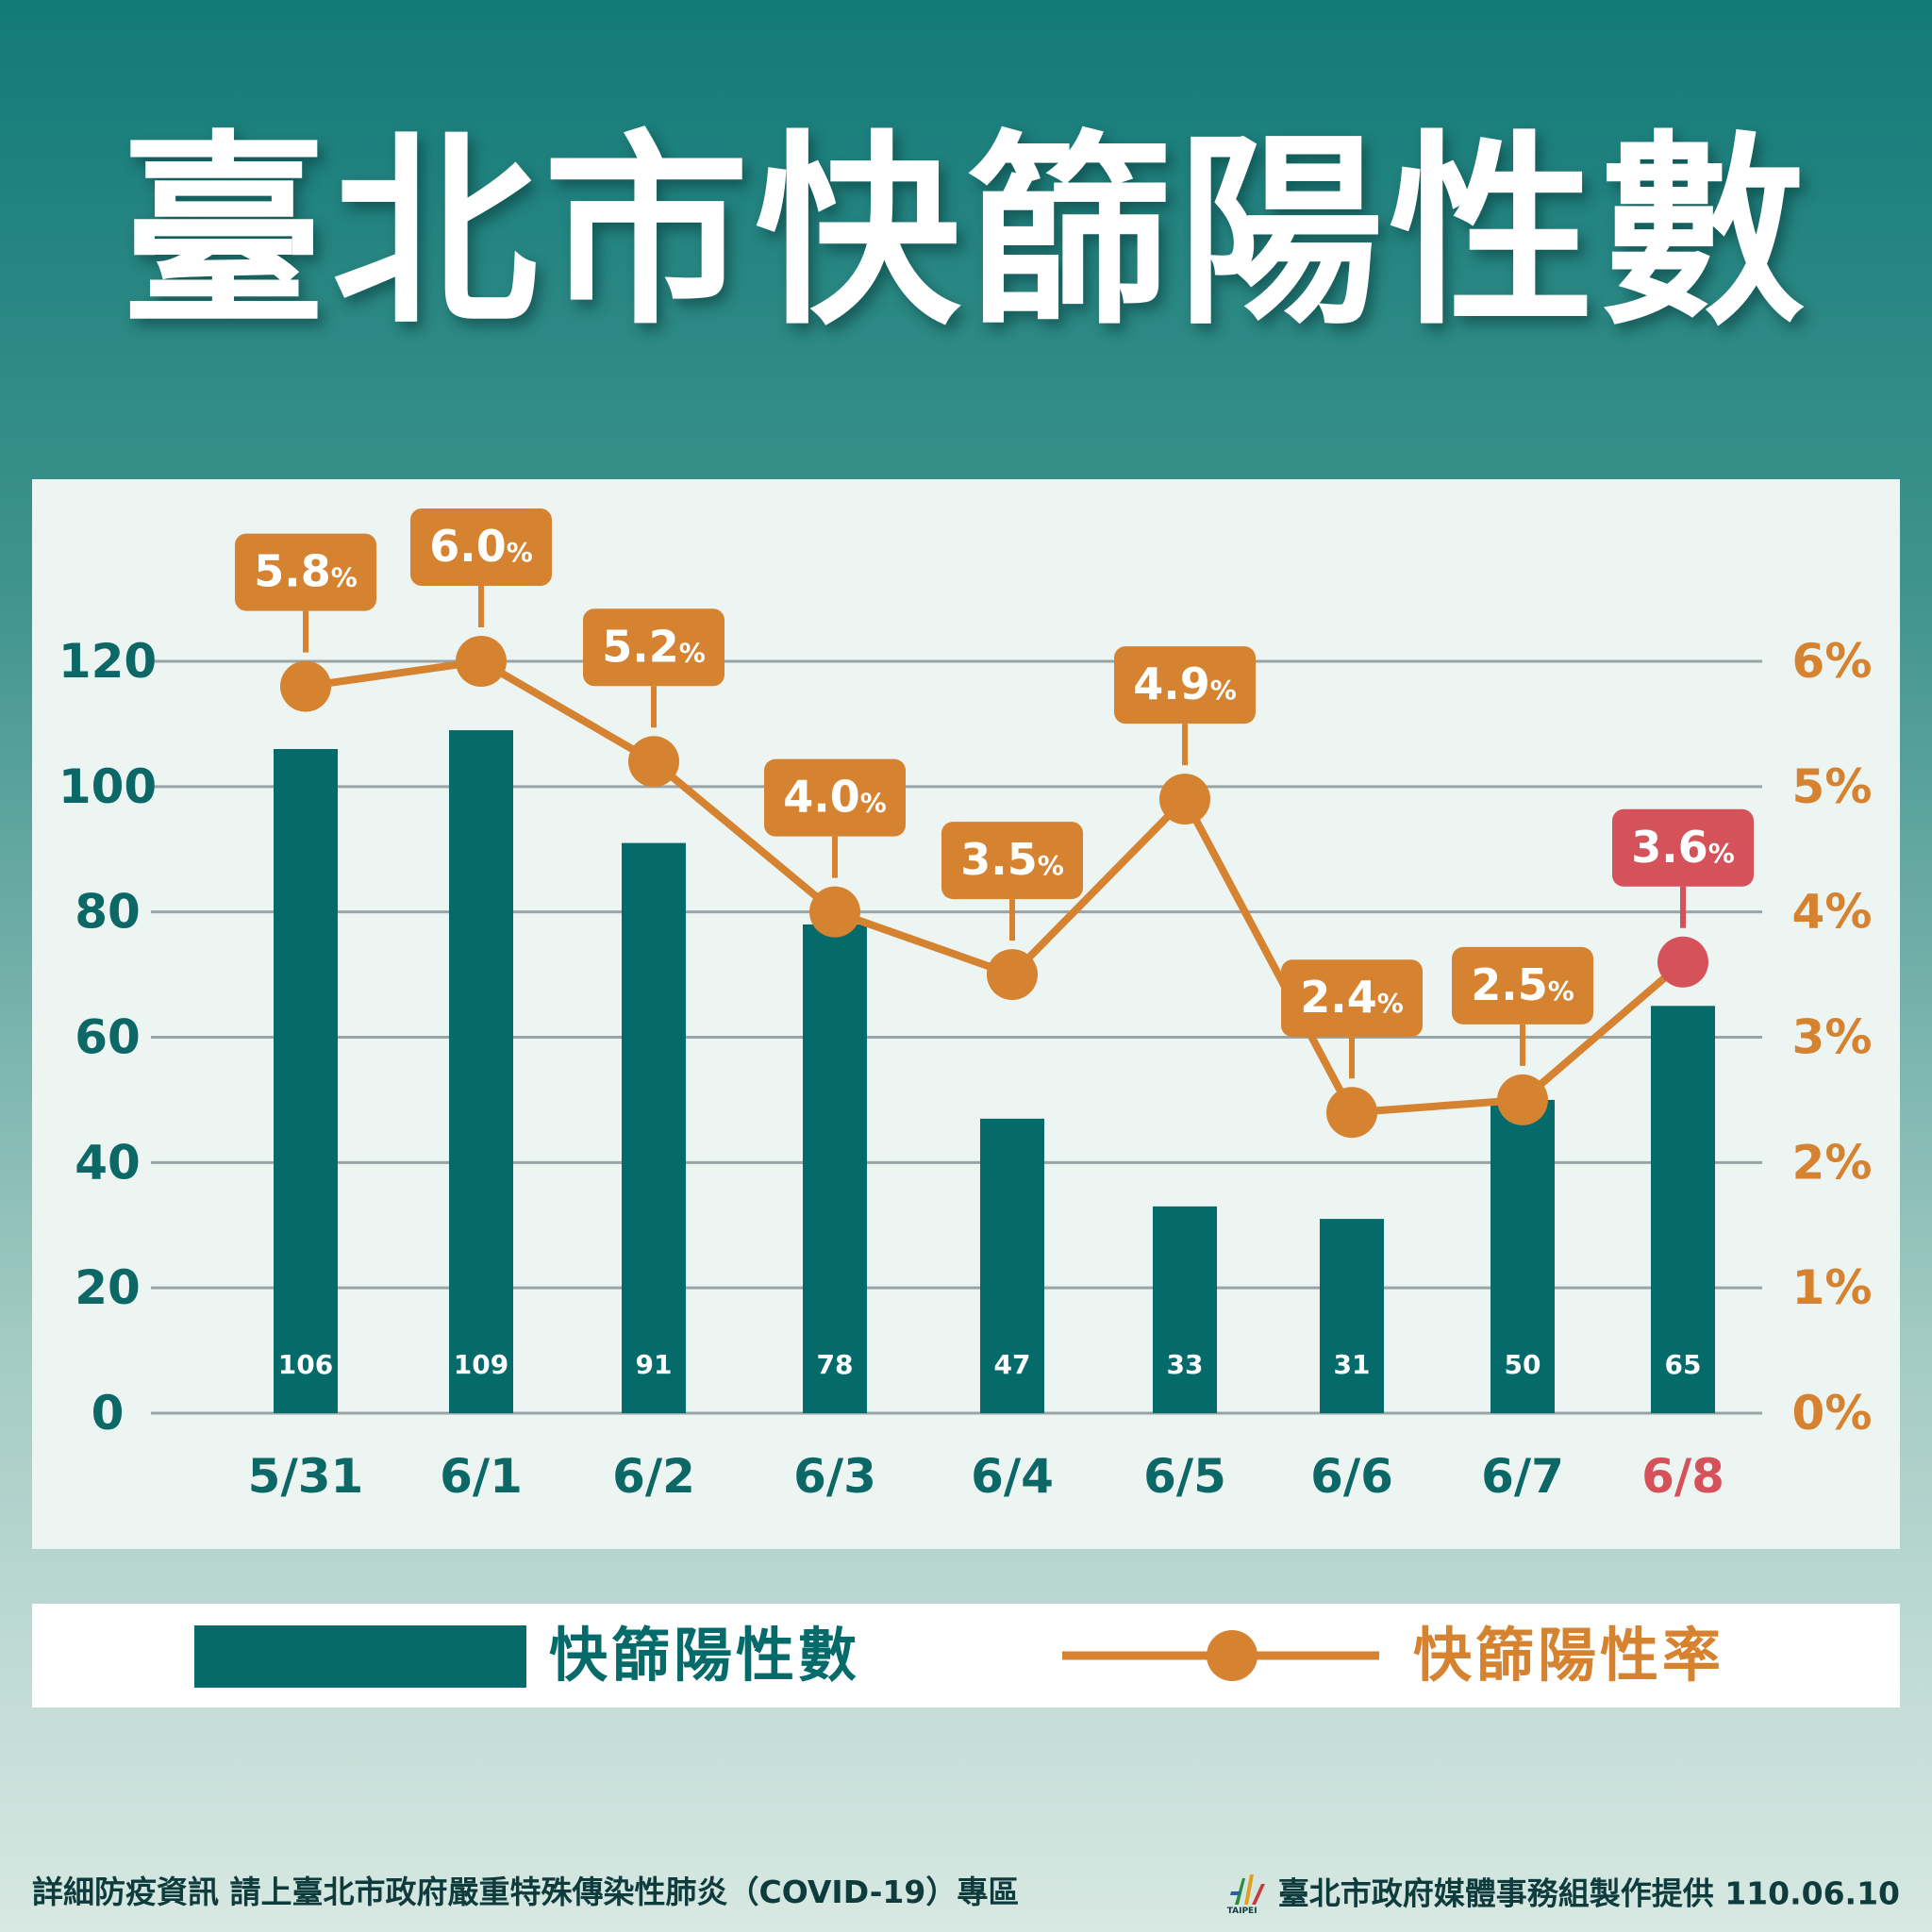  I want to click on rate-data-label: 2.5%, so click(1522, 984).